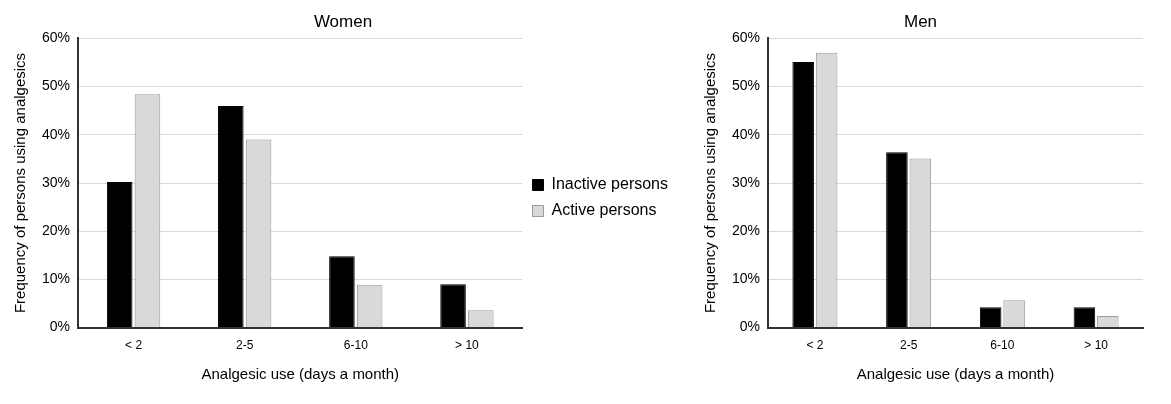 This screenshot has height=404, width=1171. What do you see at coordinates (920, 21) in the screenshot?
I see `chart-title: Men` at bounding box center [920, 21].